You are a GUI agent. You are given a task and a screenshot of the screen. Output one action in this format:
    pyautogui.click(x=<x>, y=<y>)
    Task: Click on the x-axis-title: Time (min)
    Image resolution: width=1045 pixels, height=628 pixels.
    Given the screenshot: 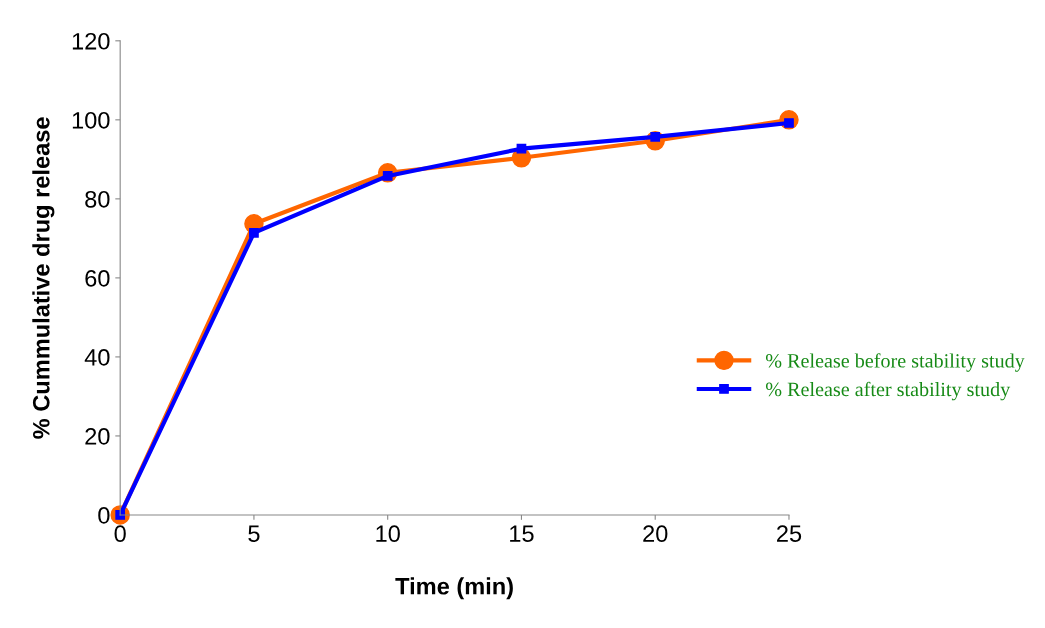 What is the action you would take?
    pyautogui.click(x=454, y=588)
    